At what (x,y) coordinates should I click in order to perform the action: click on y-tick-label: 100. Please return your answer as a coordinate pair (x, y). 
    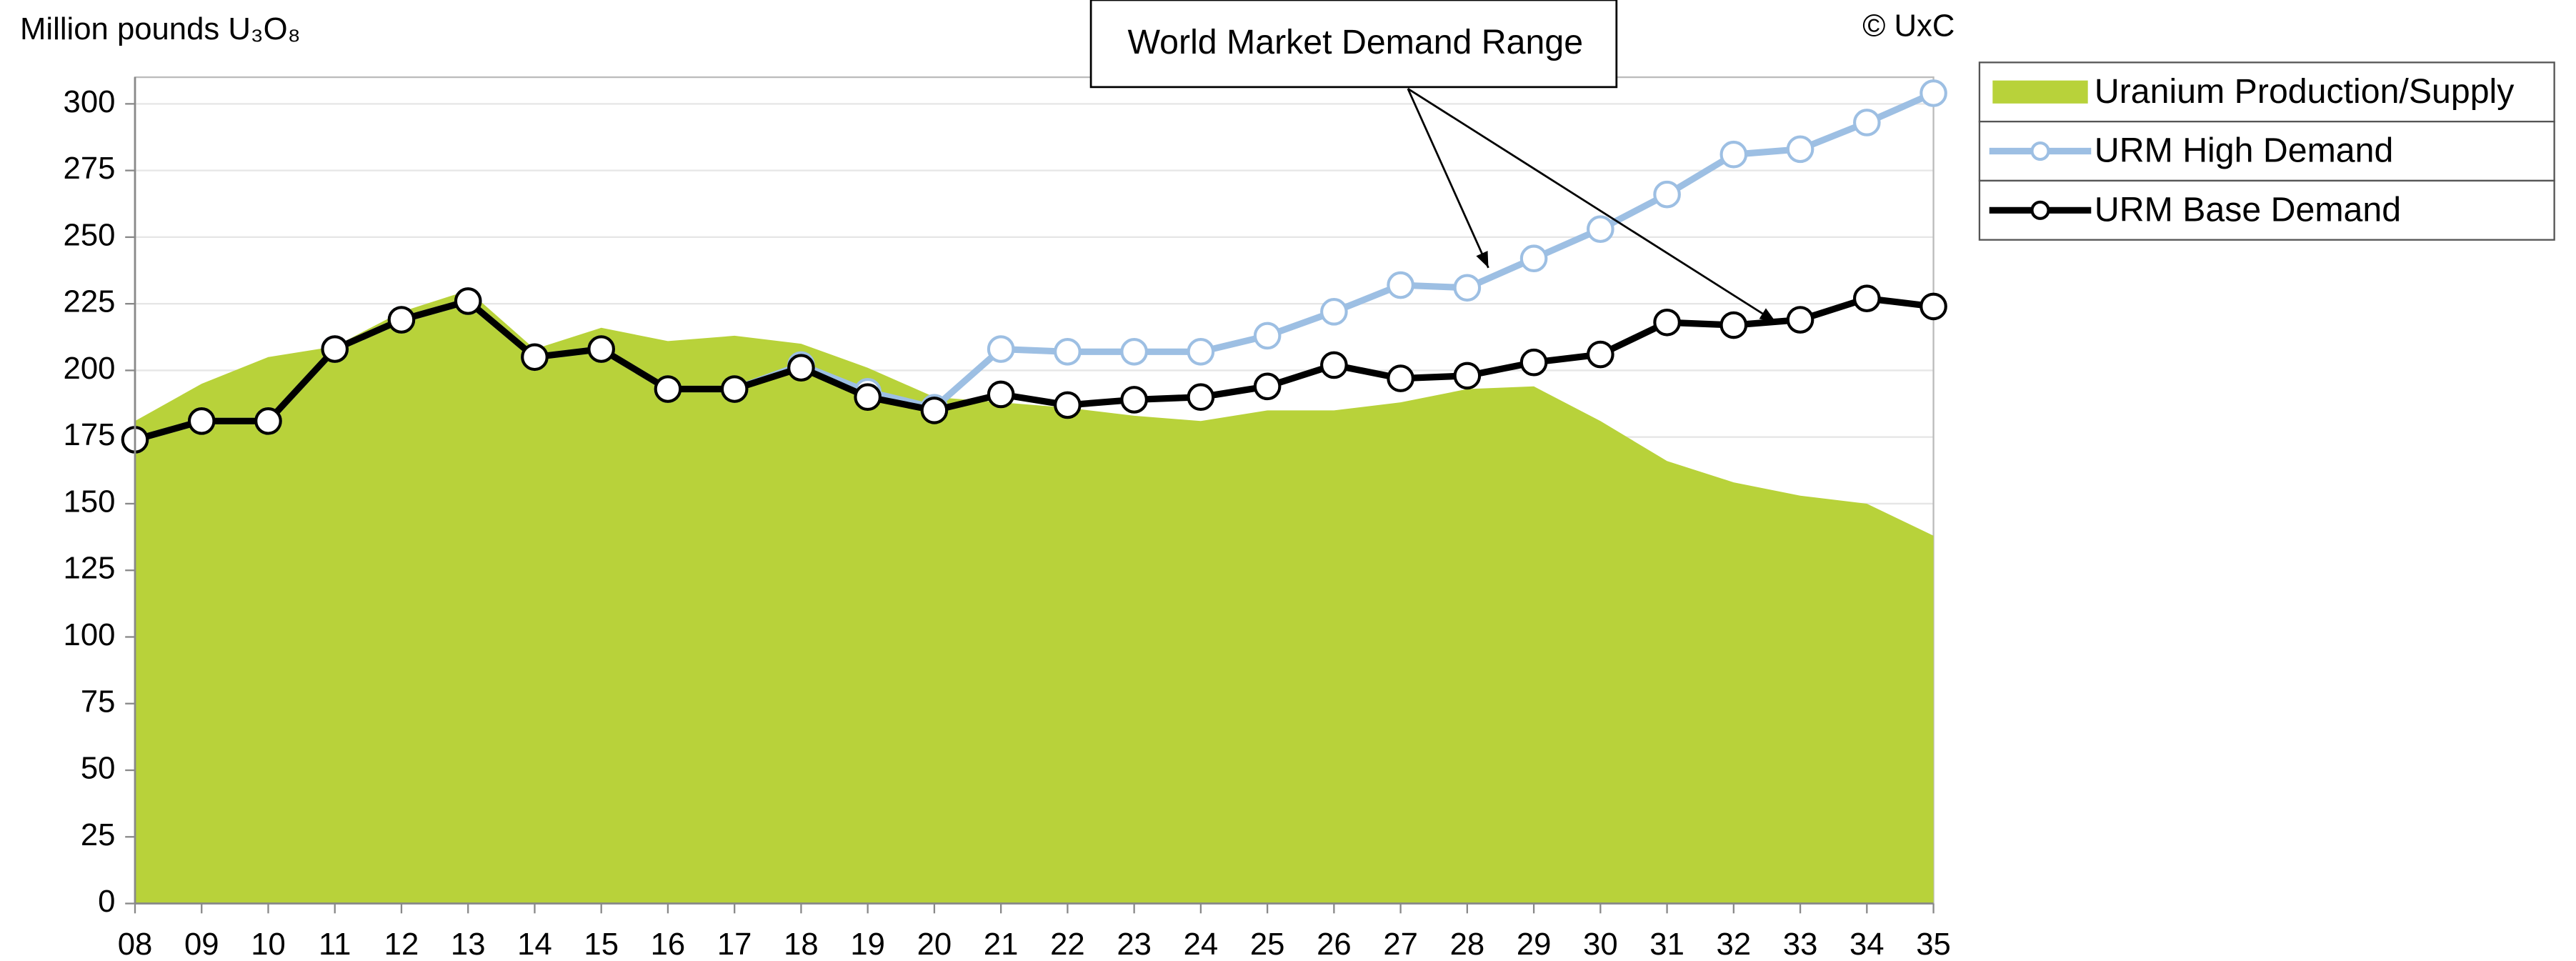
    Looking at the image, I should click on (90, 634).